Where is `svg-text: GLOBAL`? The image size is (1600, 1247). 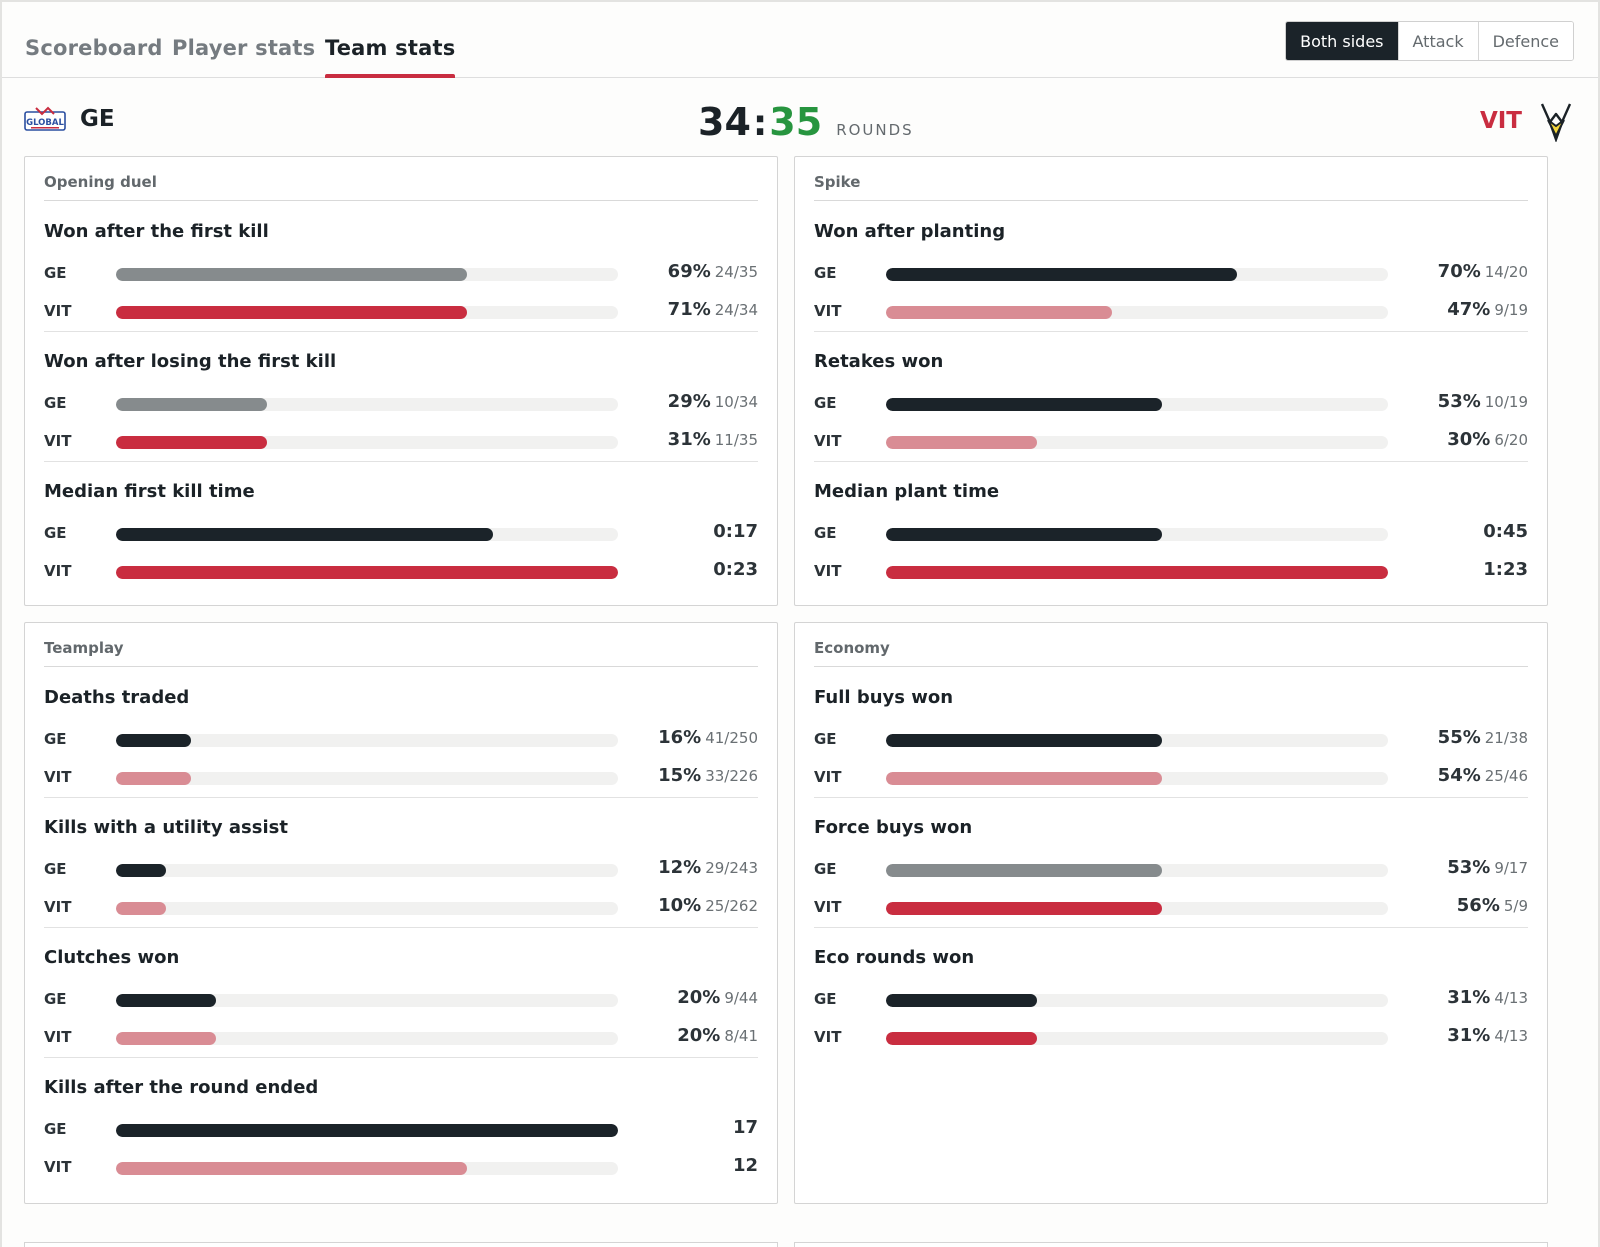 svg-text: GLOBAL is located at coordinates (45, 123).